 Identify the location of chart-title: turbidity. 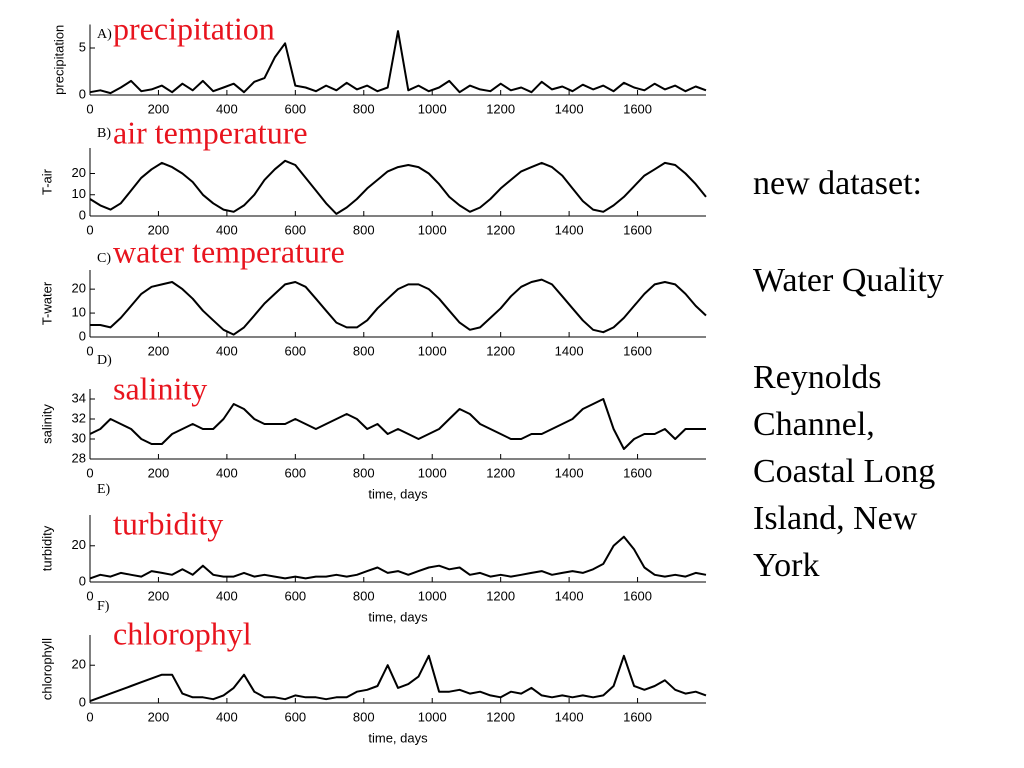
(168, 523).